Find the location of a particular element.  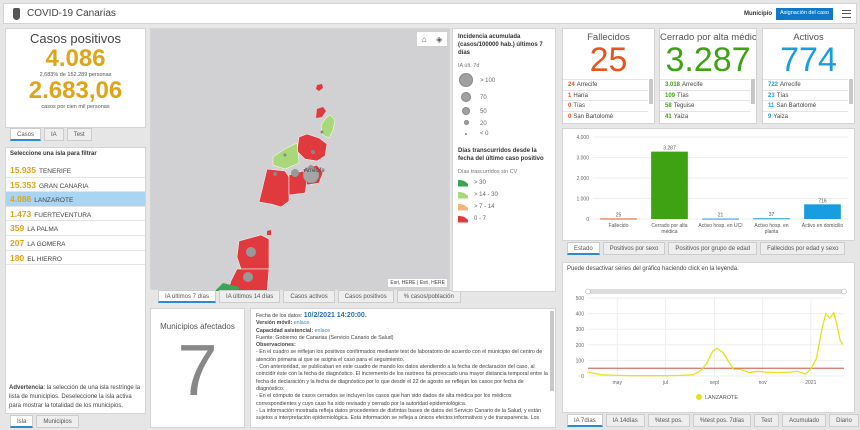

y-tick-label: 2.000 is located at coordinates (582, 179).